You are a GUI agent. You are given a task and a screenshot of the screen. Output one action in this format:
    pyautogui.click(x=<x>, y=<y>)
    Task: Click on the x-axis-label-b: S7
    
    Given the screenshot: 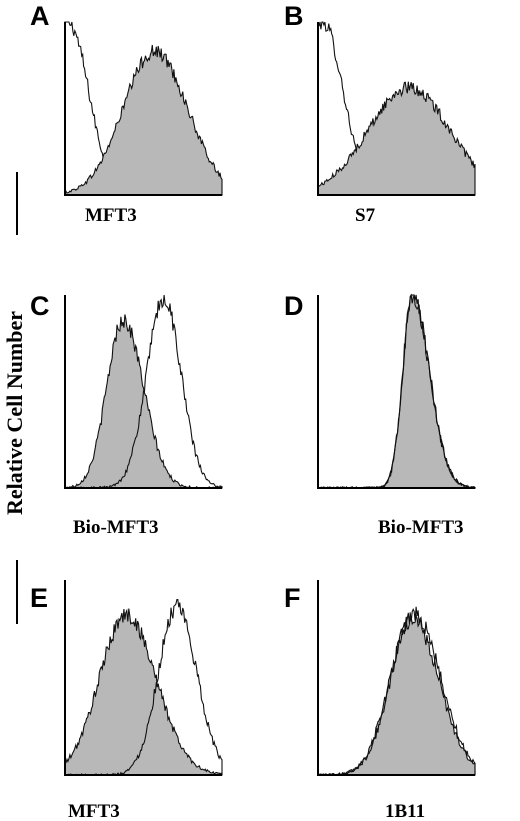 What is the action you would take?
    pyautogui.click(x=365, y=215)
    